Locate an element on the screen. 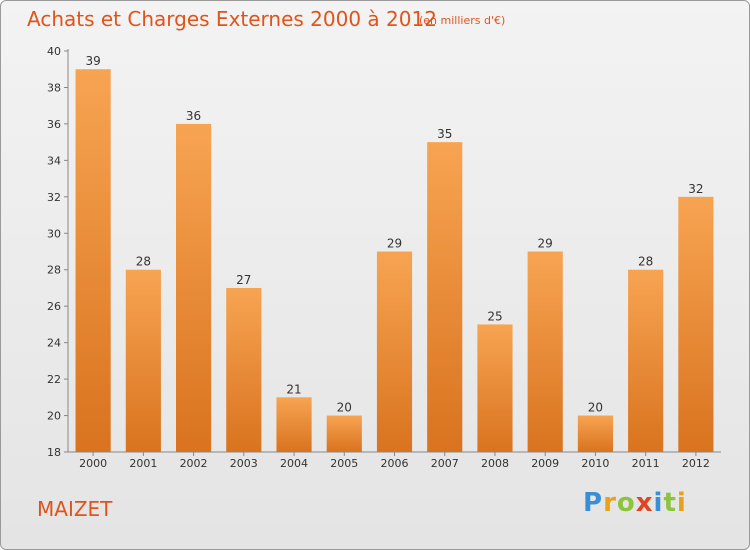 This screenshot has width=750, height=550. y-tick-label: 20 is located at coordinates (54, 416).